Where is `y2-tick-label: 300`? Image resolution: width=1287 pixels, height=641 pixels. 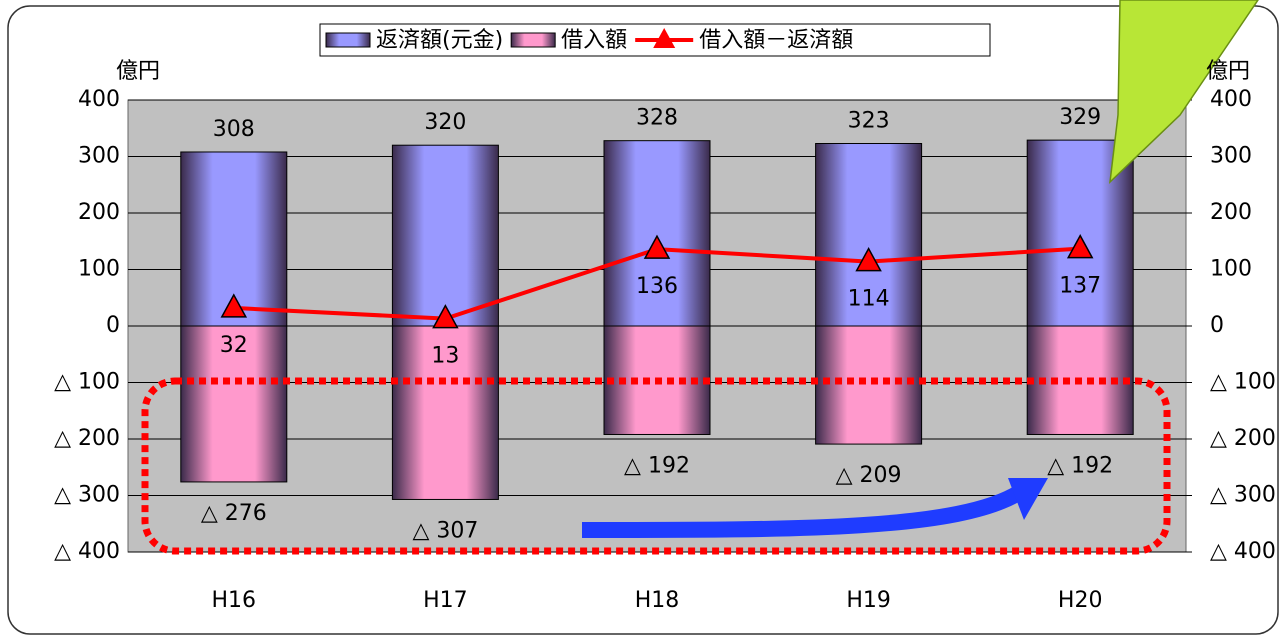 y2-tick-label: 300 is located at coordinates (1231, 156).